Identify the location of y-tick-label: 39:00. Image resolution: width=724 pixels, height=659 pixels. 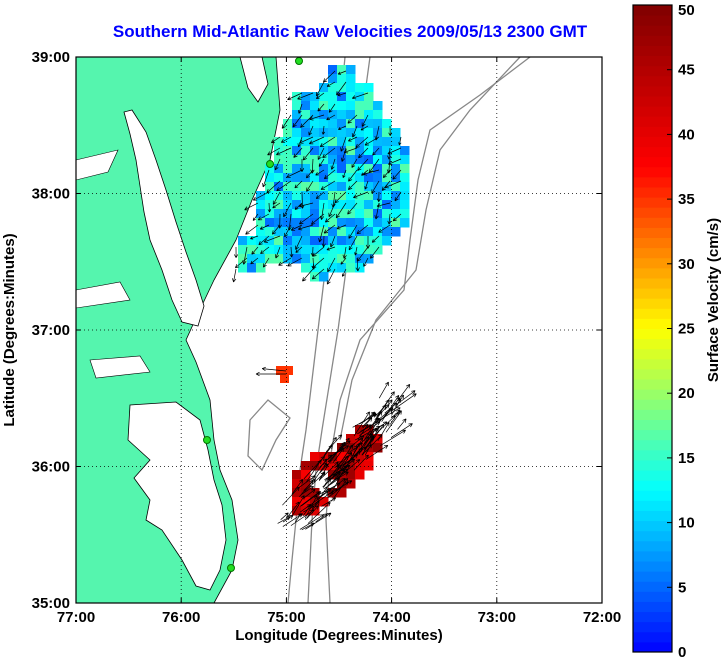
(51, 57).